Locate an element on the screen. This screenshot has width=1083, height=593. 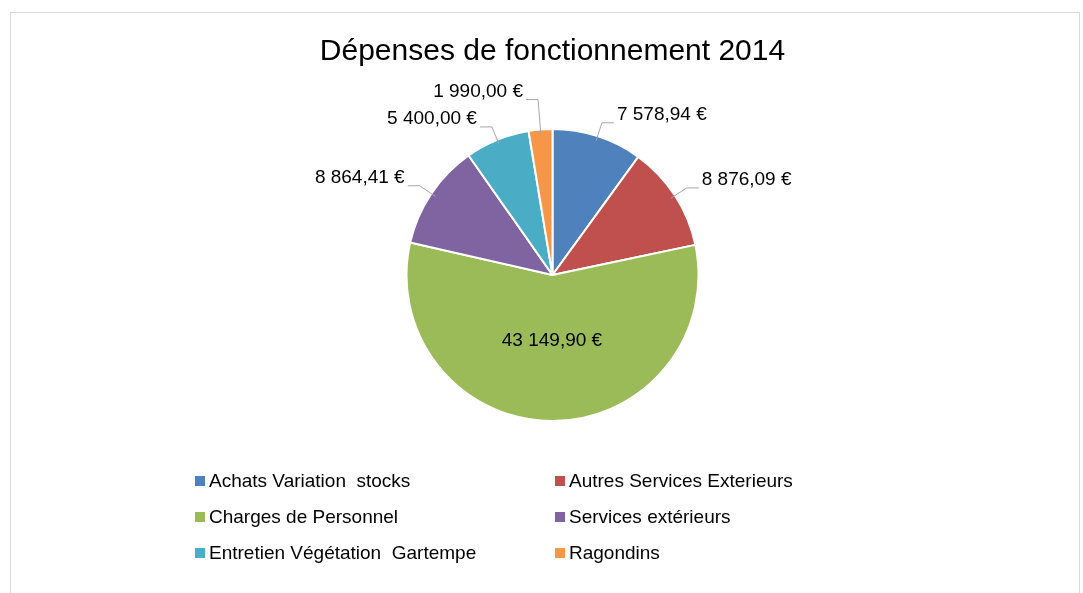
legend-label: Charges de Personnel is located at coordinates (304, 517).